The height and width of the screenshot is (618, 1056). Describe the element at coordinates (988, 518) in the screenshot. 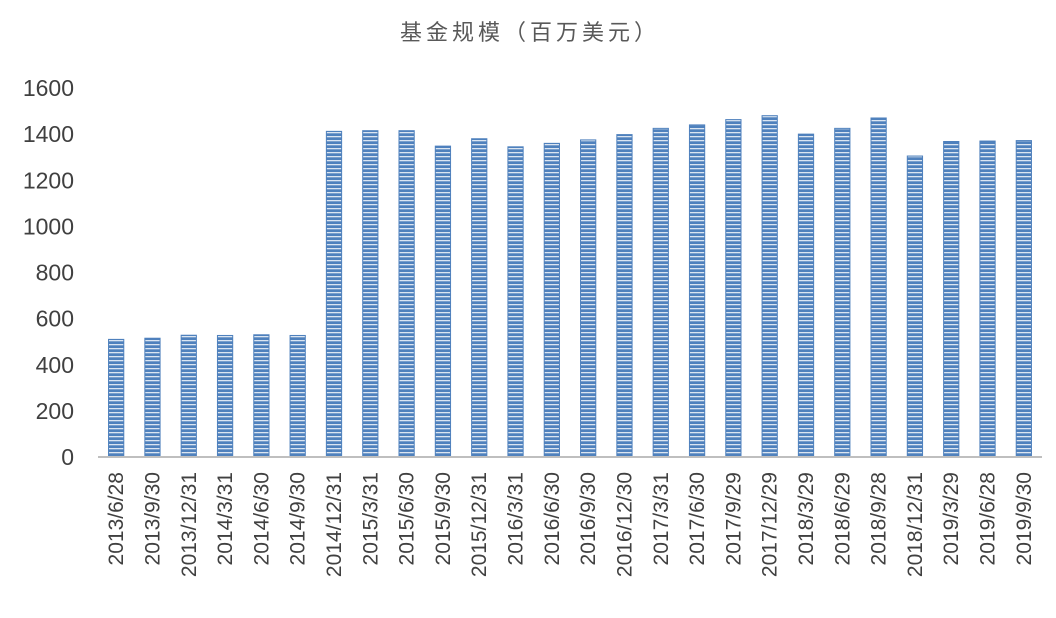

I see `x-tick-label: 2019/6/28` at that location.